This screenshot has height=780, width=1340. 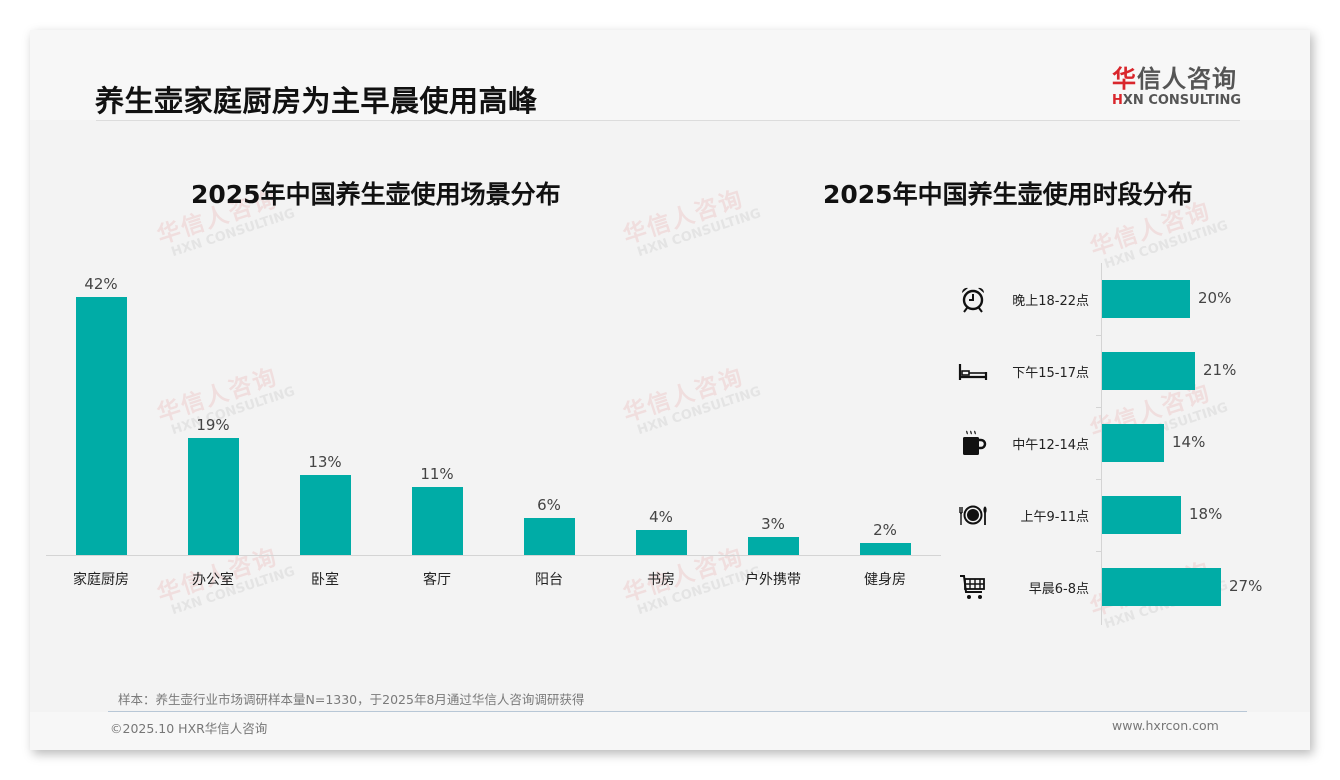 What do you see at coordinates (661, 580) in the screenshot?
I see `scene-category-label: 书房` at bounding box center [661, 580].